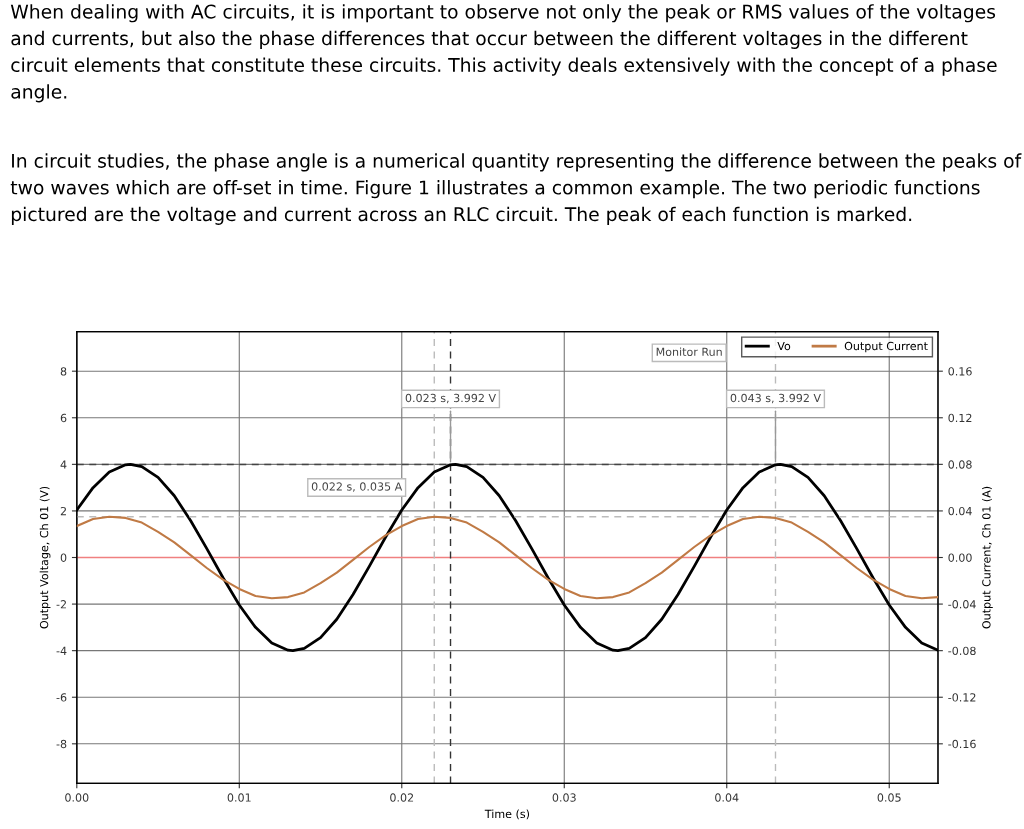 The width and height of the screenshot is (1024, 829). I want to click on y-tick-label: -8, so click(61, 744).